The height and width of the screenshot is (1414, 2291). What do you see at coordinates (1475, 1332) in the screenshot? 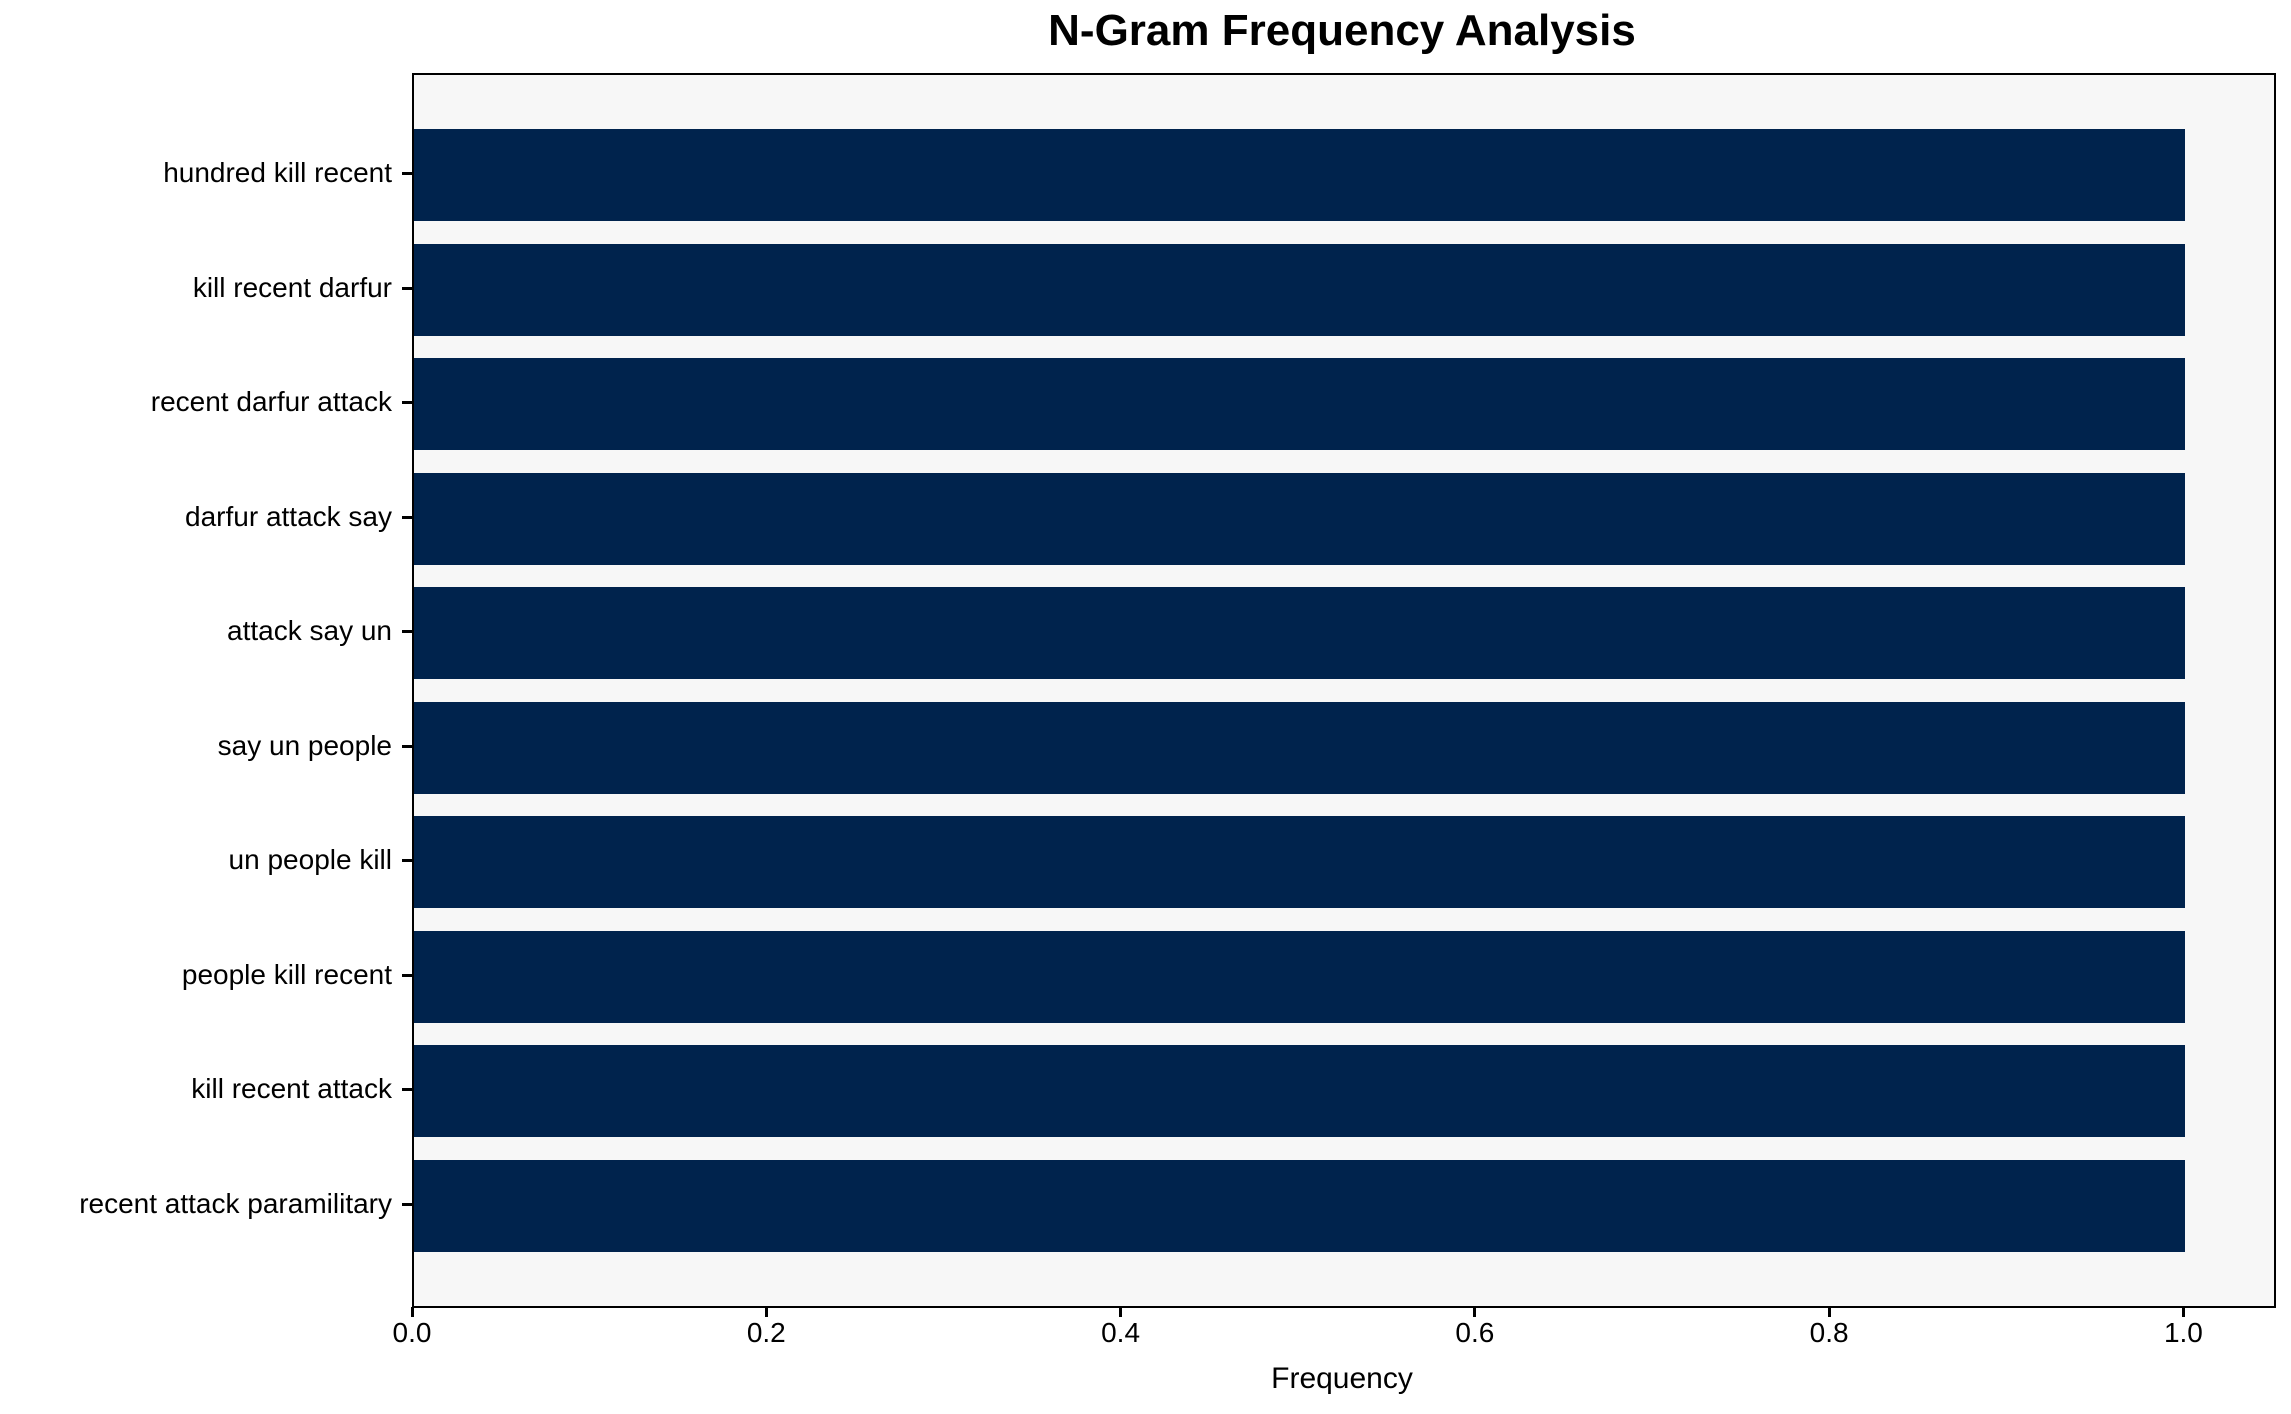
I see `x-tick-label: 0.6` at bounding box center [1475, 1332].